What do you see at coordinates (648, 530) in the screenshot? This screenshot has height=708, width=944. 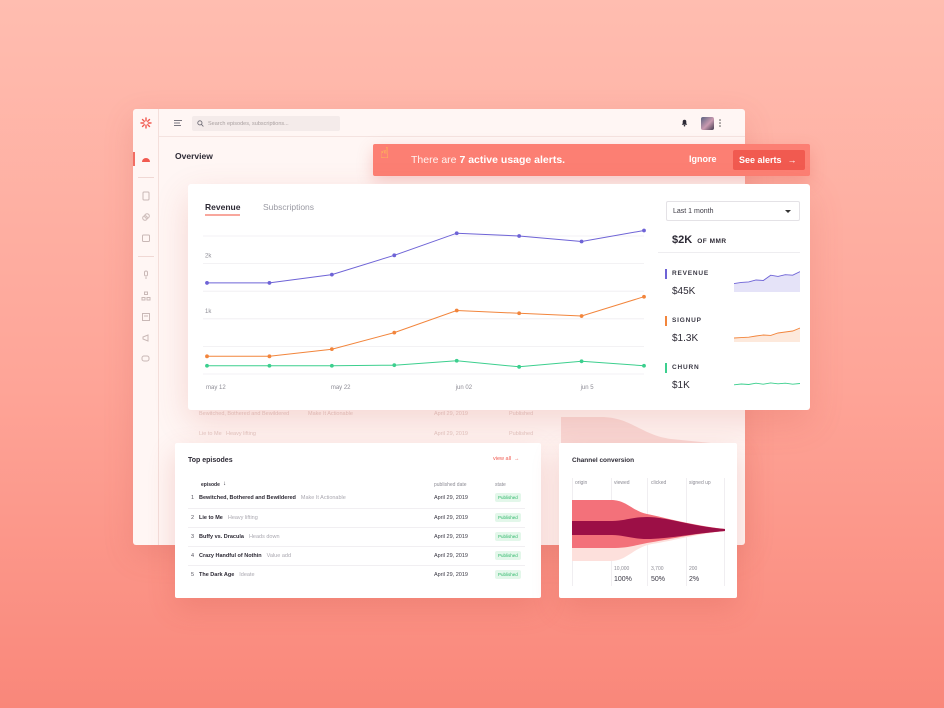 I see `conversion-funnel` at bounding box center [648, 530].